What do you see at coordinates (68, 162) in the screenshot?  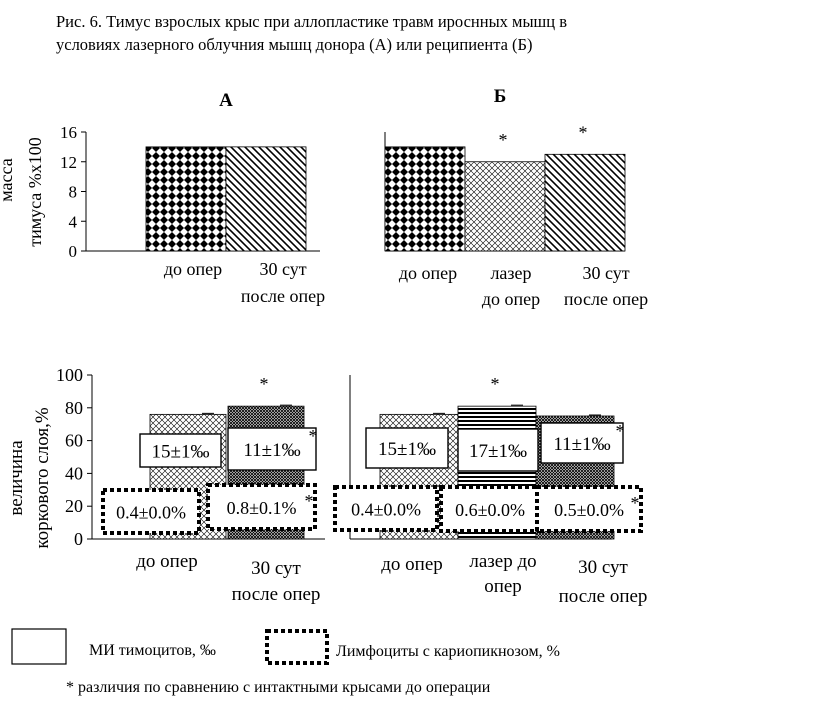 I see `panel-top-A-y-tick-label: 12` at bounding box center [68, 162].